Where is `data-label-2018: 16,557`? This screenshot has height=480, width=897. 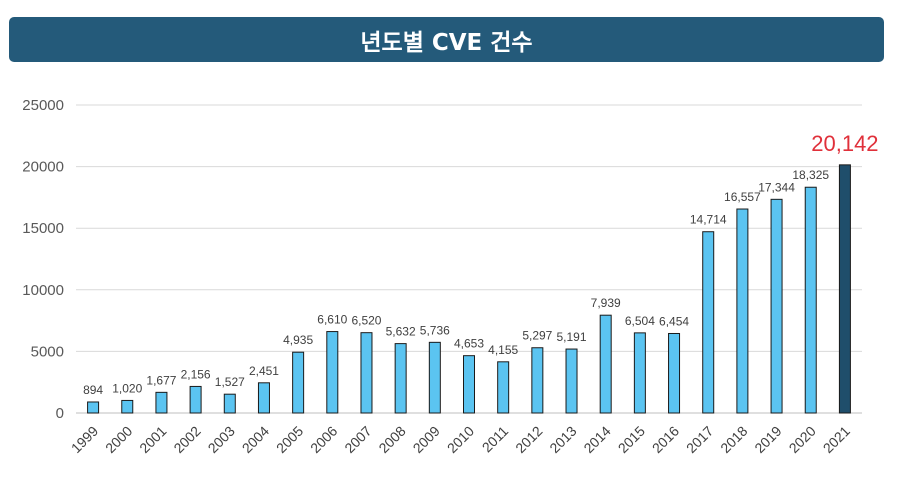 data-label-2018: 16,557 is located at coordinates (742, 197).